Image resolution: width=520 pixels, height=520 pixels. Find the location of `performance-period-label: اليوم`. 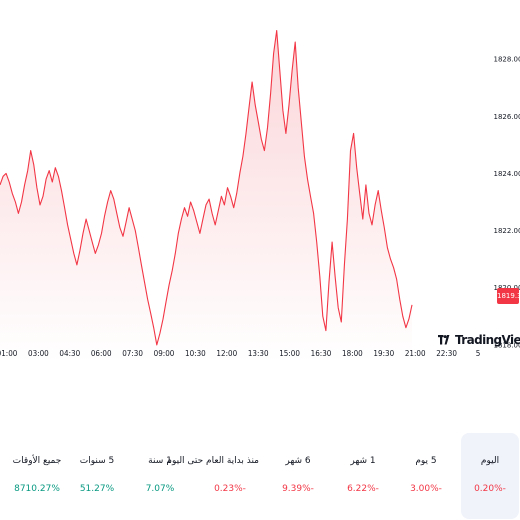

performance-period-label: اليوم is located at coordinates (490, 461).